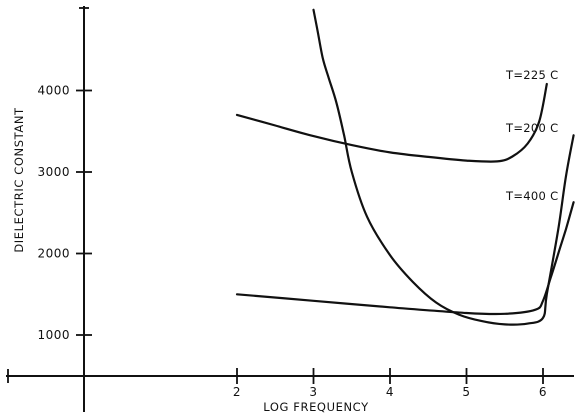  What do you see at coordinates (313, 392) in the screenshot?
I see `x-tick-label: 3` at bounding box center [313, 392].